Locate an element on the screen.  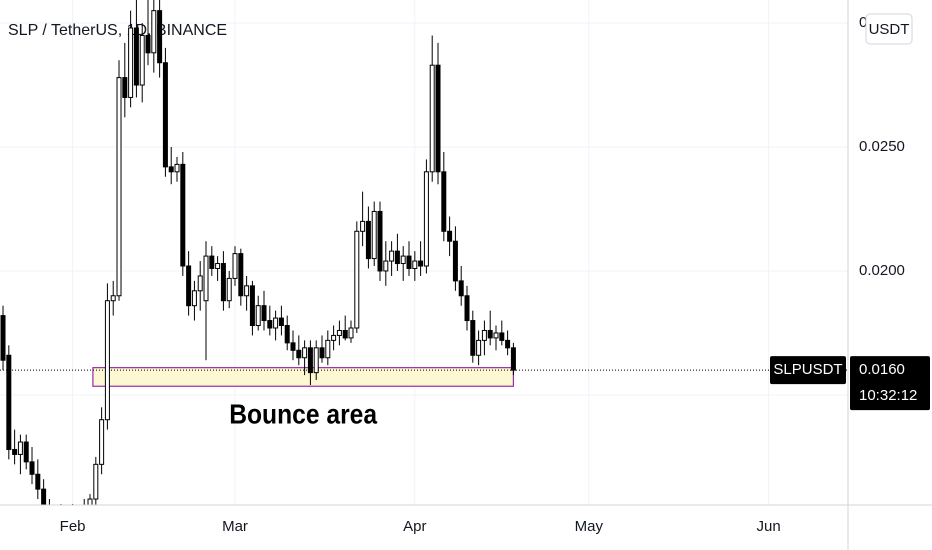
currency-button is located at coordinates (889, 29).